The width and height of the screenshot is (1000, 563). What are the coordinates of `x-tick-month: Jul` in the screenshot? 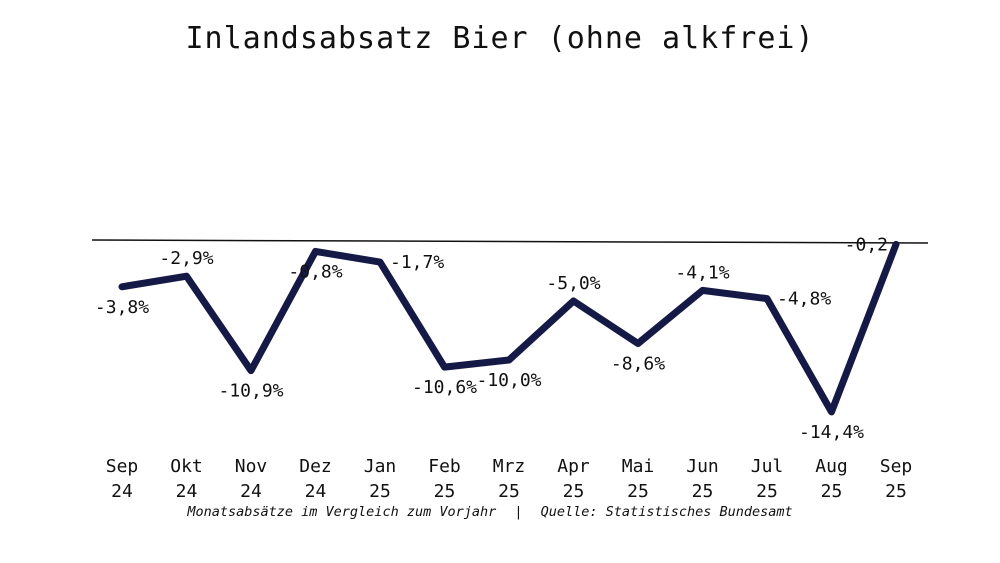 It's located at (767, 466).